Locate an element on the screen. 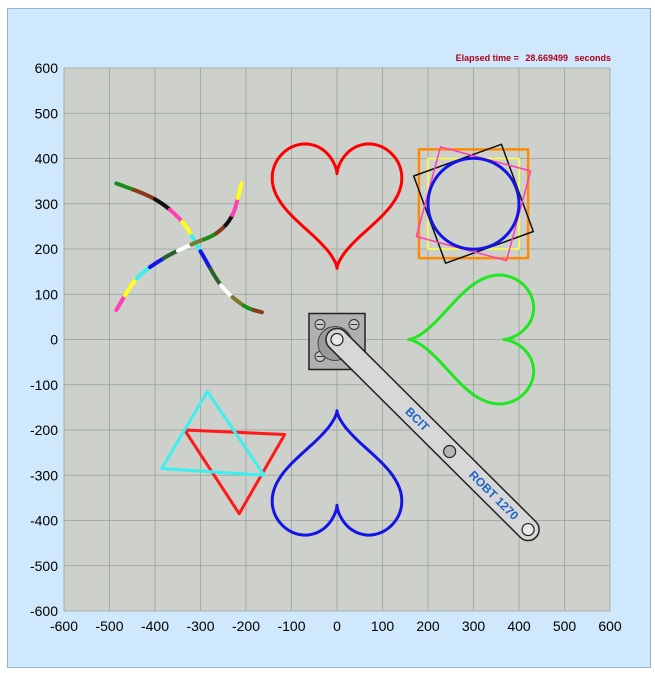 The height and width of the screenshot is (673, 655). elapsed-time: Elapsed time = 28.669499 seconds is located at coordinates (533, 58).